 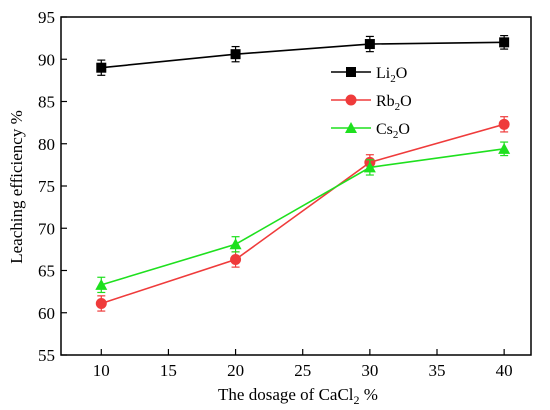 I want to click on x-axis-title: The dosage of CaCl2 %, so click(x=298, y=396).